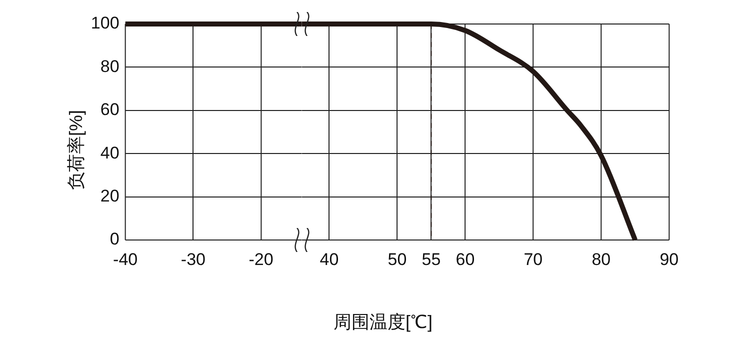  What do you see at coordinates (105, 23) in the screenshot?
I see `y-tick-label: 100` at bounding box center [105, 23].